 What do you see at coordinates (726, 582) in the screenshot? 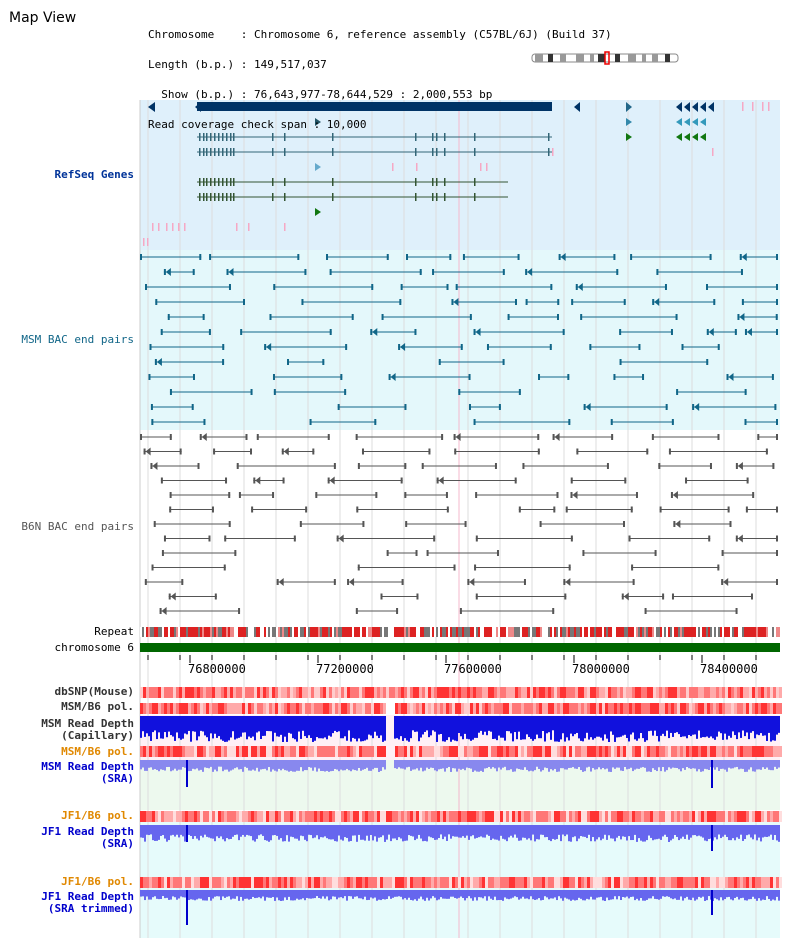
I see `b6n-arrow` at bounding box center [726, 582].